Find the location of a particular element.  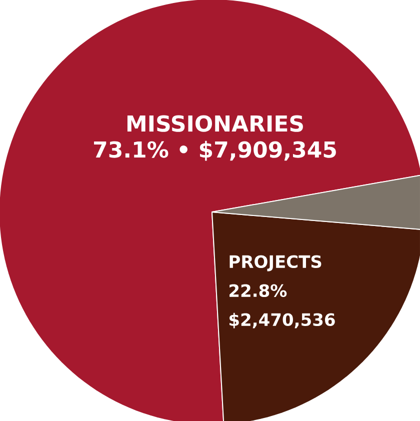

slice-label: MISSIONARIES is located at coordinates (215, 123).